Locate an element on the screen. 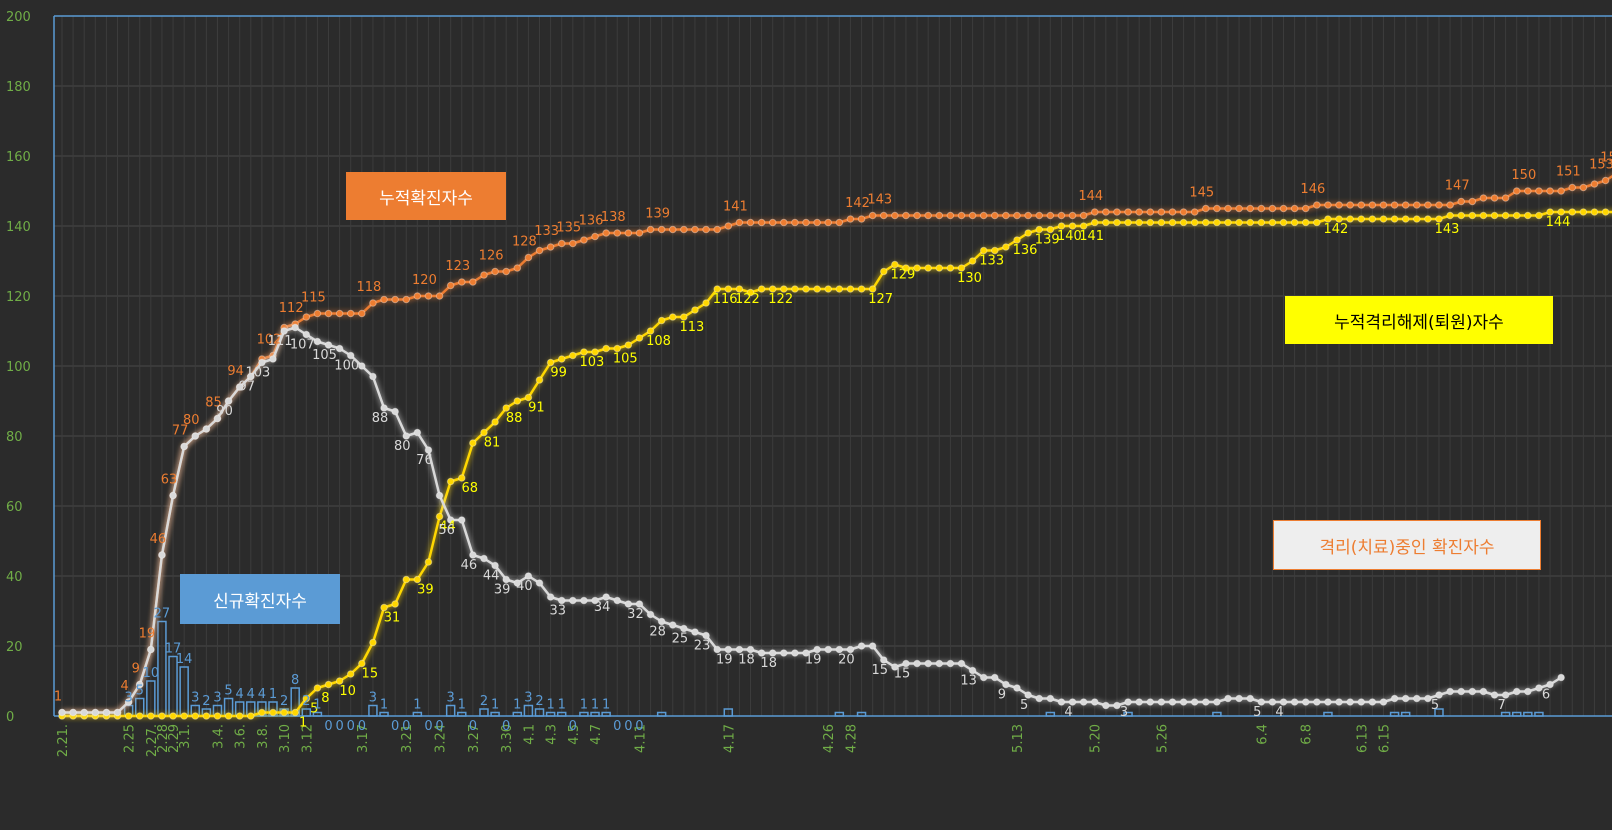  data-label: 85 is located at coordinates (213, 403).